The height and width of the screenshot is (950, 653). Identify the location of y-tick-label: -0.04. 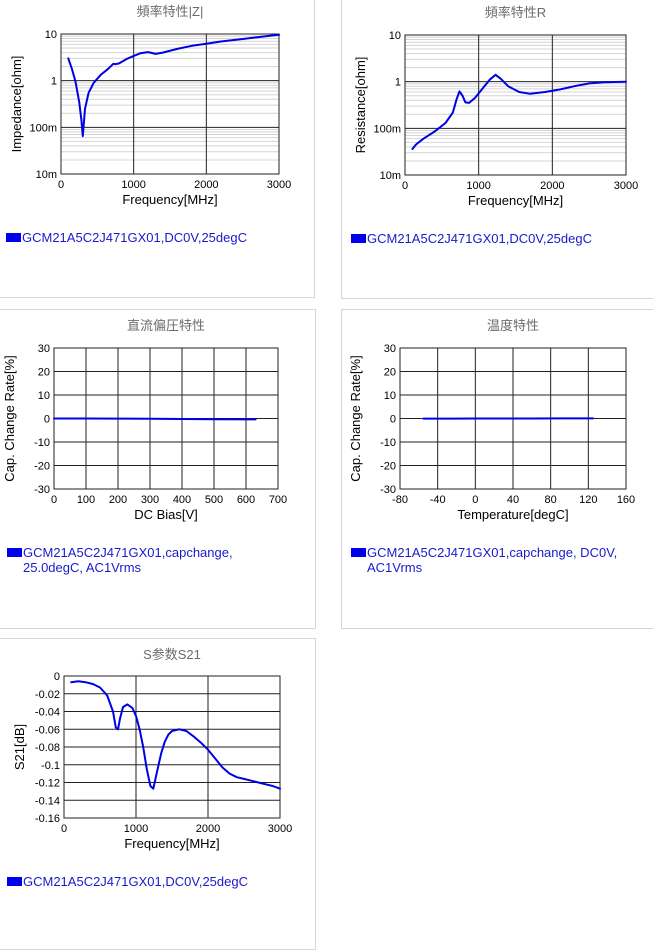
(47, 713).